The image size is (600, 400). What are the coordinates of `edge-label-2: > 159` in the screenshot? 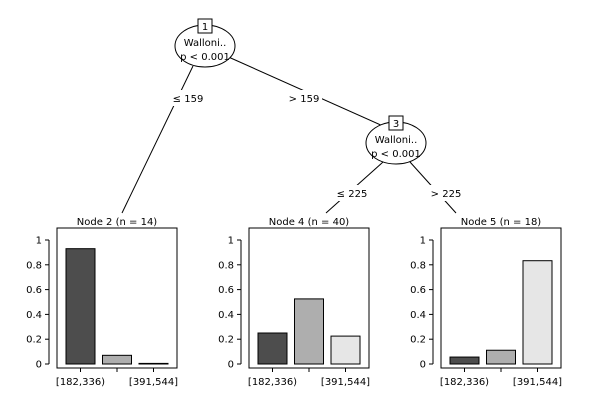 It's located at (304, 99).